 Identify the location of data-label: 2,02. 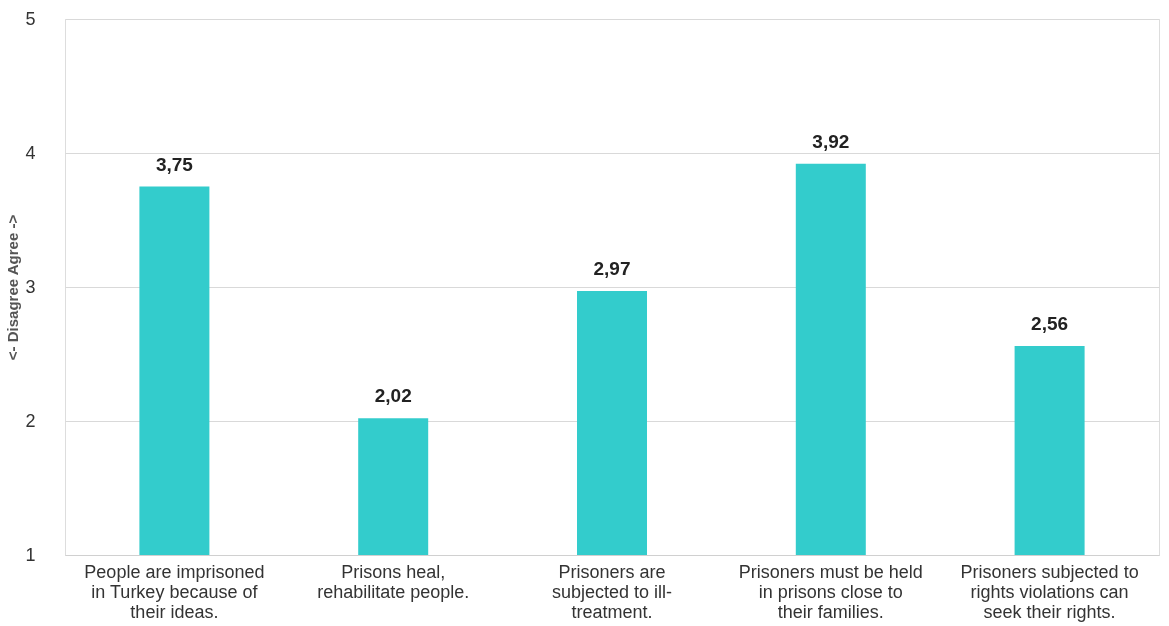
(393, 396).